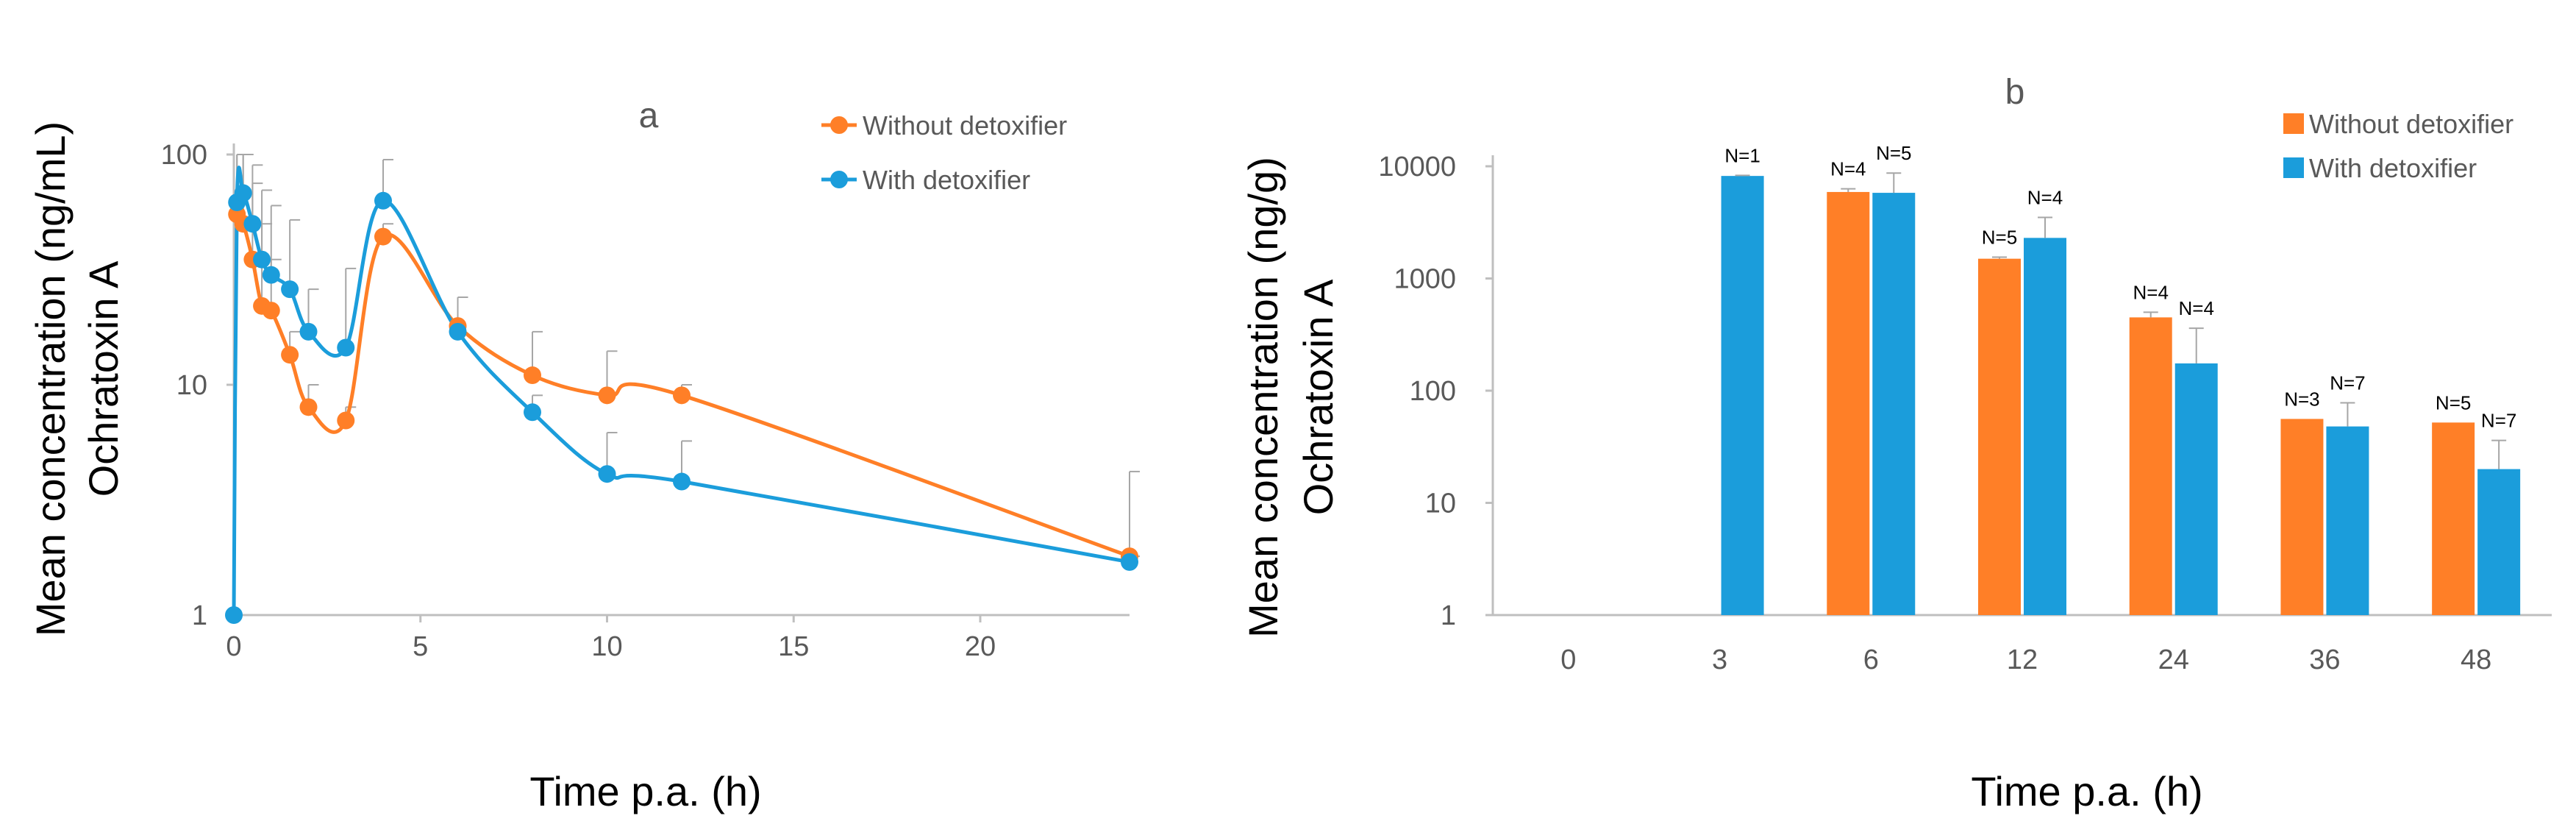 Image resolution: width=2576 pixels, height=838 pixels. What do you see at coordinates (2022, 660) in the screenshot?
I see `x-tick-label: 12` at bounding box center [2022, 660].